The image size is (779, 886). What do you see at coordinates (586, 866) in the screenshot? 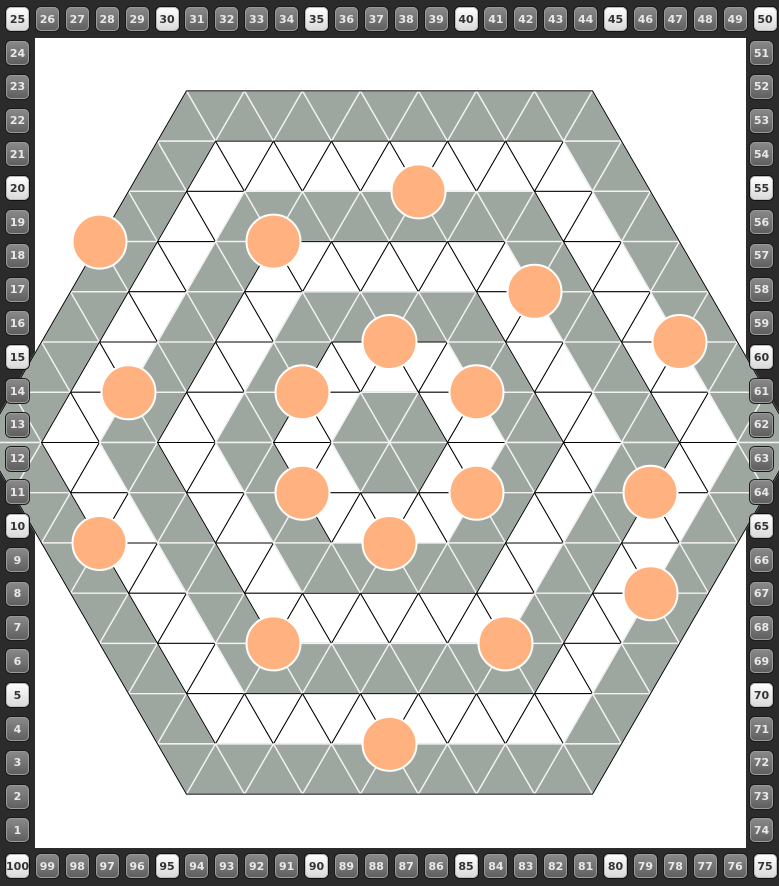
I see `track-cell-81: 81` at bounding box center [586, 866].